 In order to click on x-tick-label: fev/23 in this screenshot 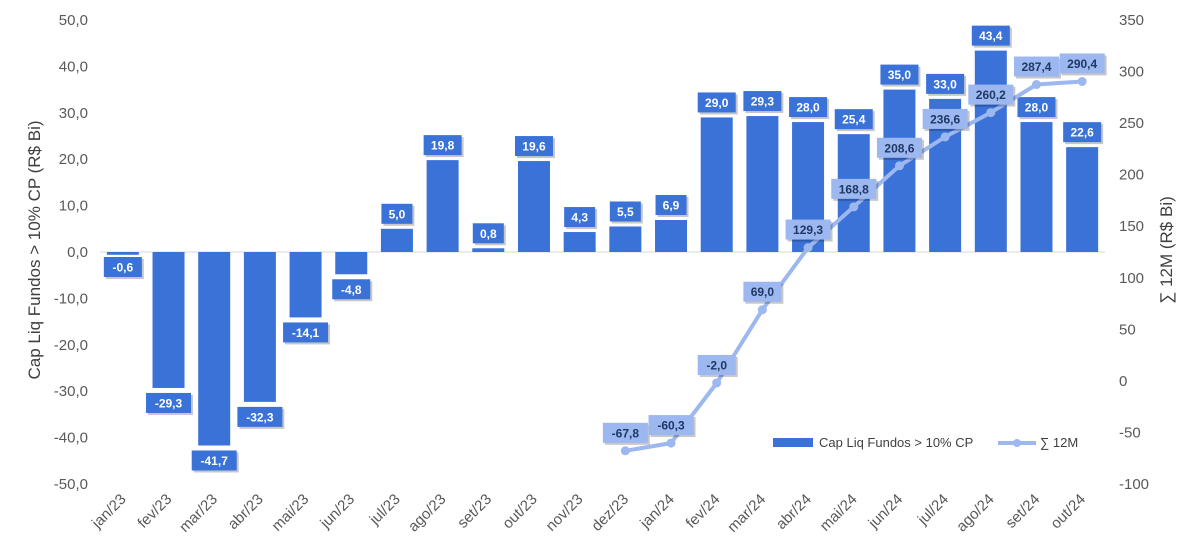, I will do `click(154, 511)`.